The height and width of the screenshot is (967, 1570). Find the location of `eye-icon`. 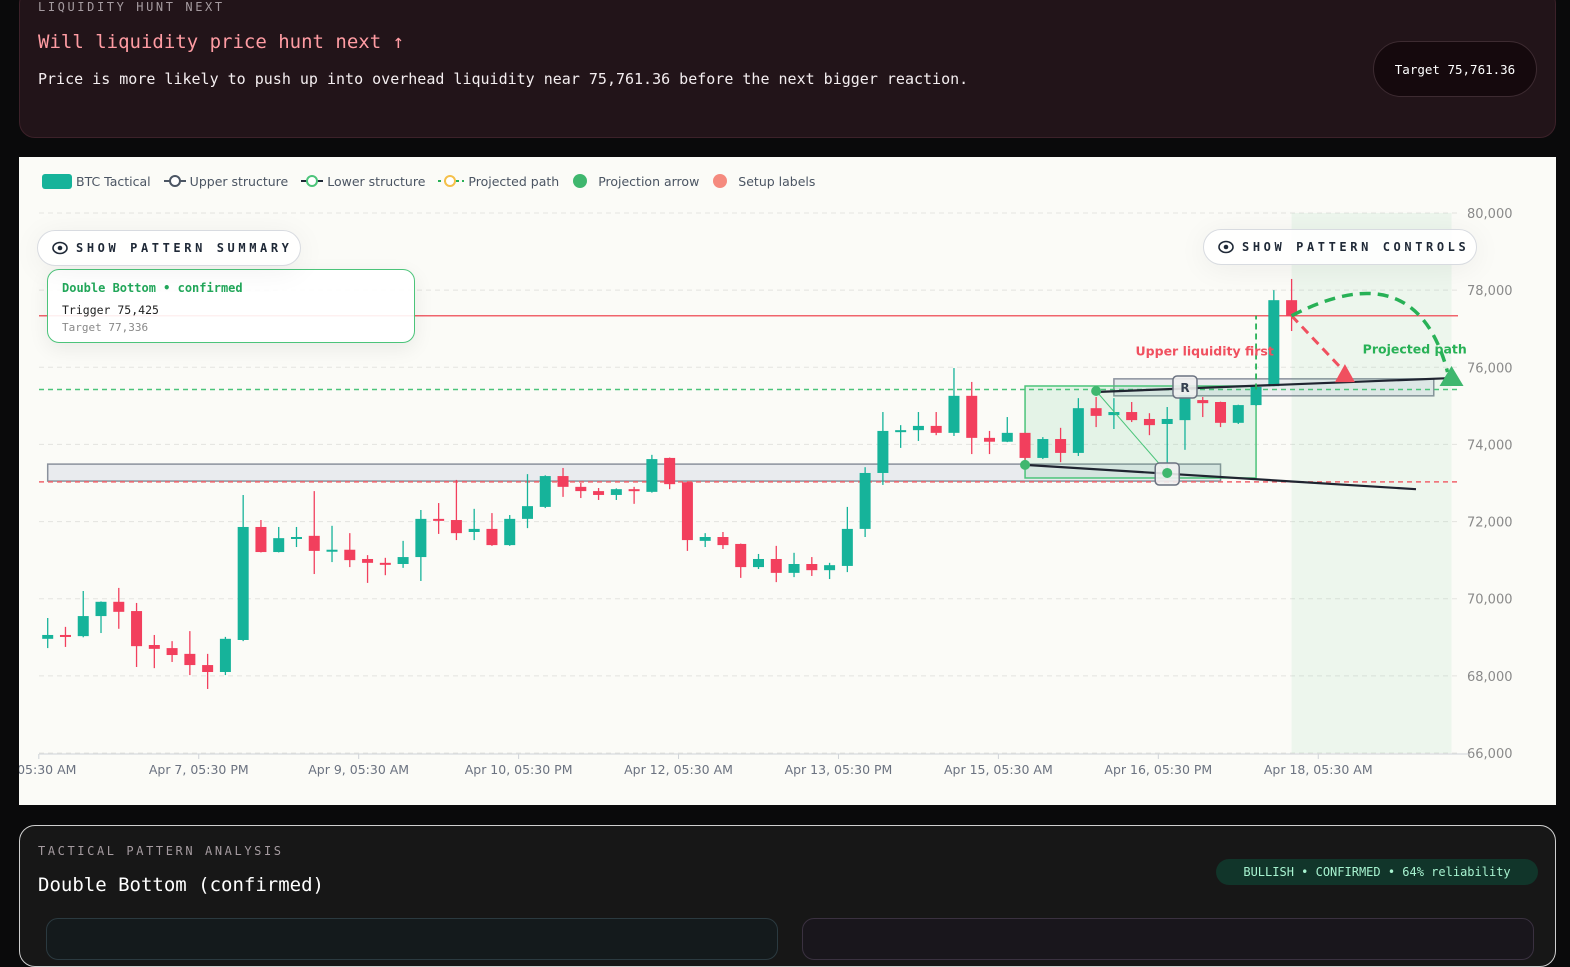

eye-icon is located at coordinates (60, 248).